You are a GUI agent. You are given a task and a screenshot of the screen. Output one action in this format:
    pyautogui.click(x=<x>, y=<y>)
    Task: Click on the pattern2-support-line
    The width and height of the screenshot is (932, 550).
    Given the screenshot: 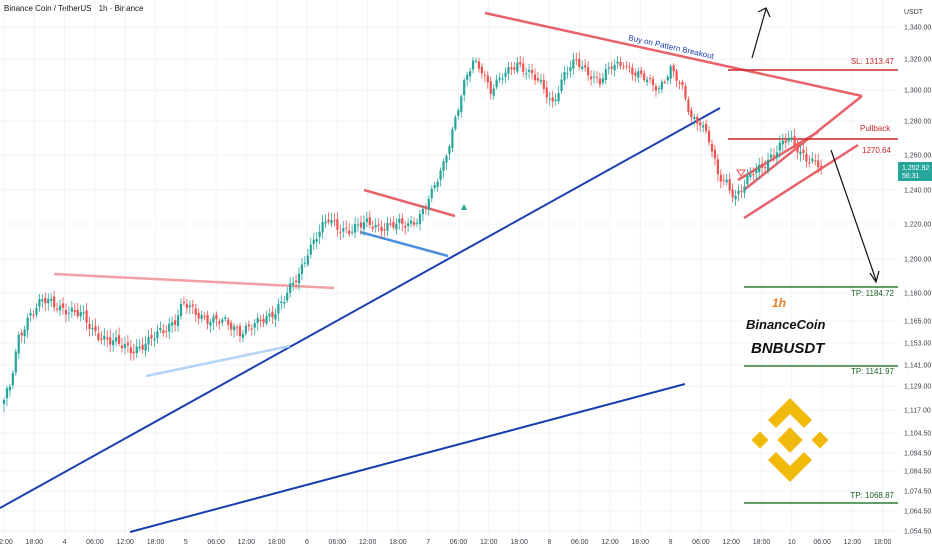 What is the action you would take?
    pyautogui.click(x=404, y=244)
    